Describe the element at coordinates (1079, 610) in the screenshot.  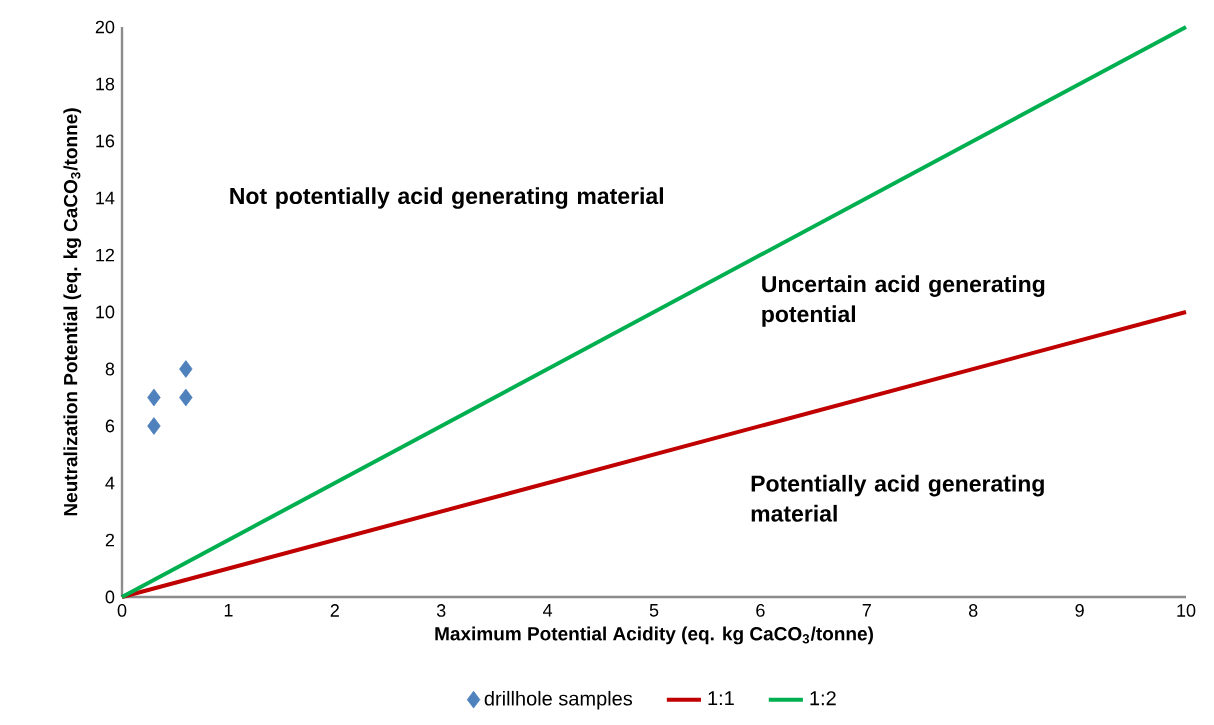
I see `x-tick-label: 9` at that location.